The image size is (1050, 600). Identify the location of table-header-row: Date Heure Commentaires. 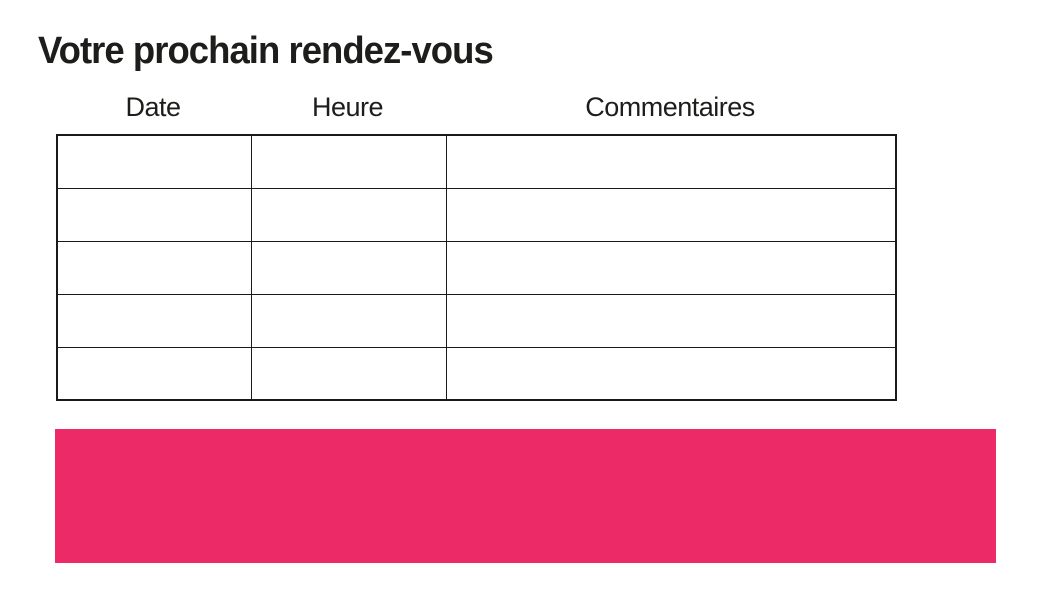
(475, 107).